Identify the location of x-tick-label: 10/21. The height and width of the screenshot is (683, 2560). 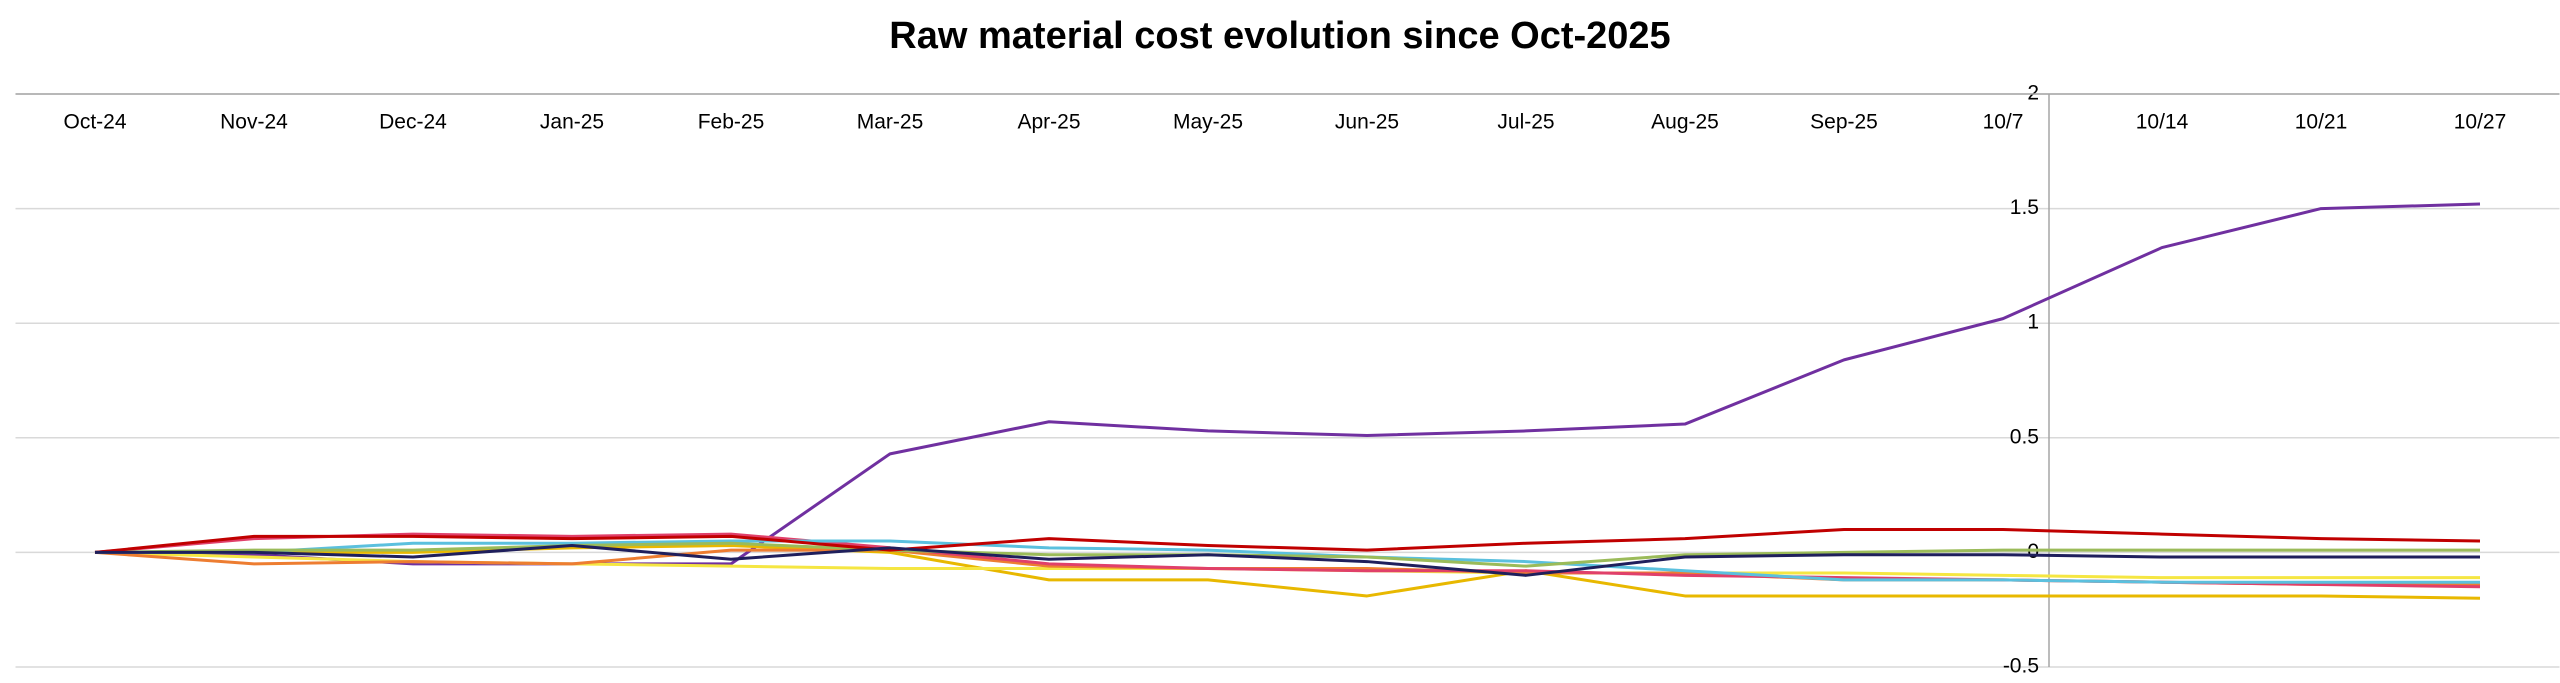
(2321, 122).